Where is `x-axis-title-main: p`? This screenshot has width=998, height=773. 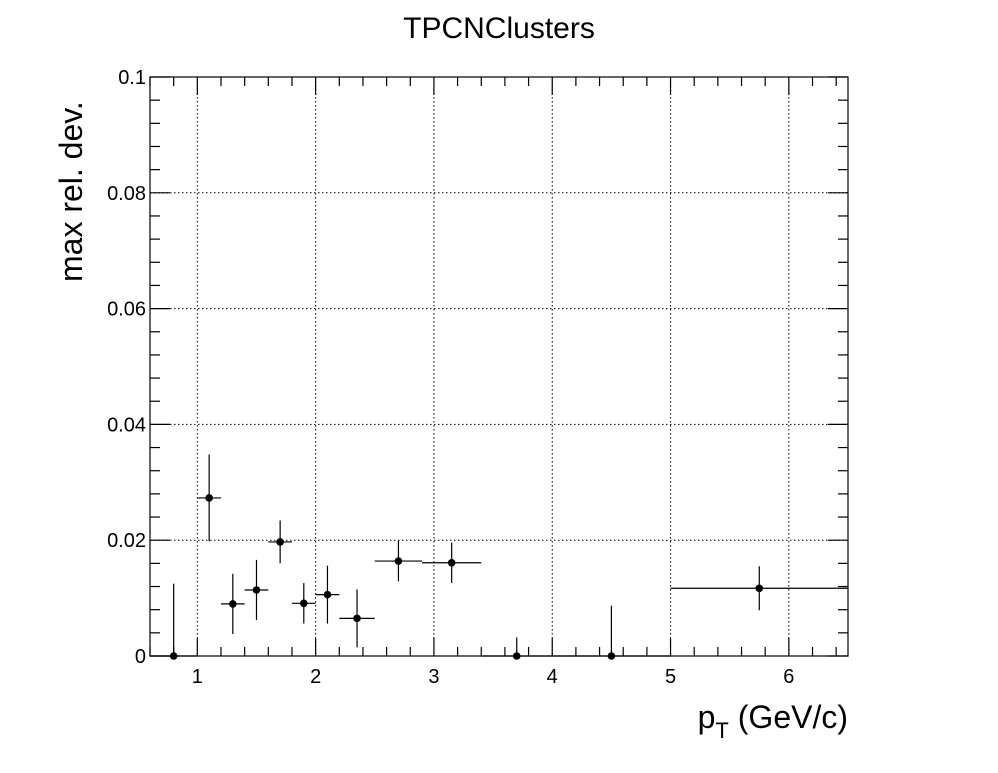 x-axis-title-main: p is located at coordinates (707, 717).